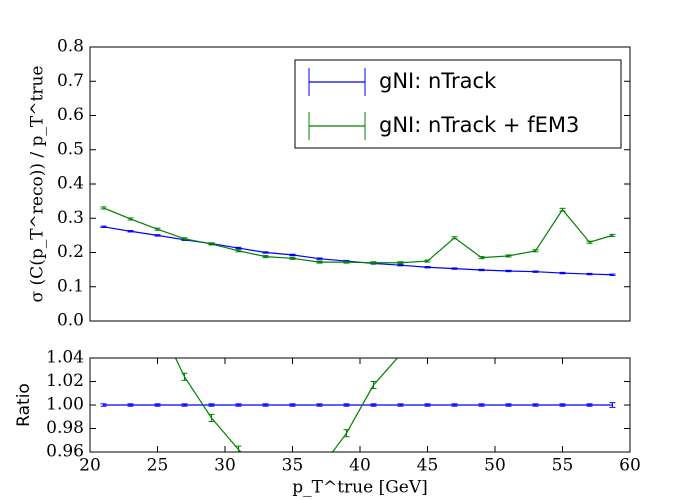 This screenshot has width=700, height=500. What do you see at coordinates (70, 218) in the screenshot?
I see `y-tick-label: 0.3` at bounding box center [70, 218].